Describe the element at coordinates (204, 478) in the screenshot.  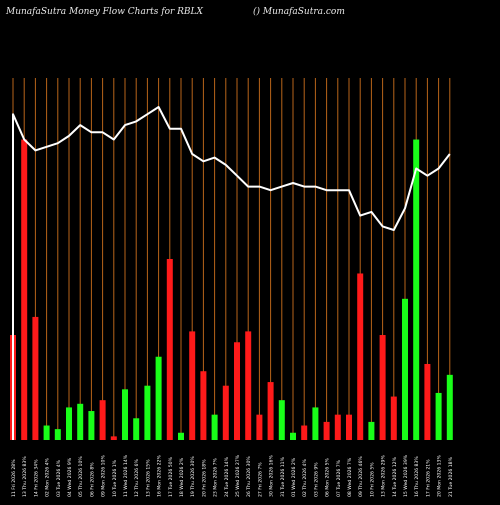
I see `x-tick-label: 20 Fri 2026 18%` at that location.